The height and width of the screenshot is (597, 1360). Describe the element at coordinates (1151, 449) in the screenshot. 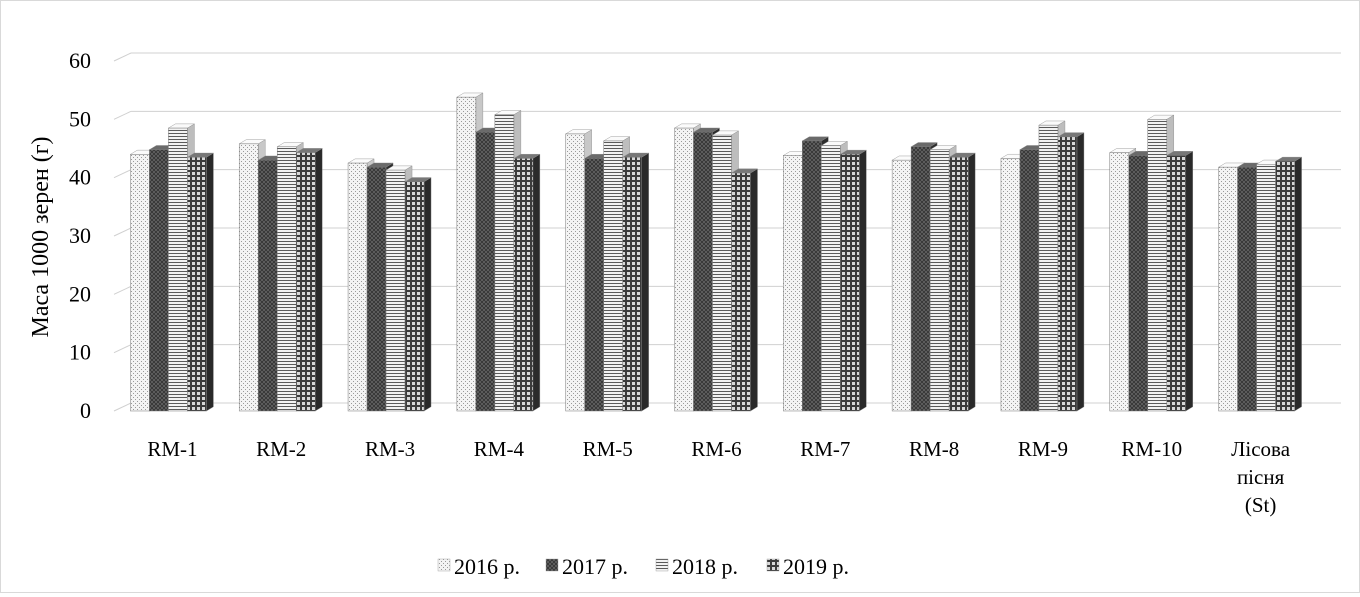

I see `x-tick-label: RM-10` at that location.